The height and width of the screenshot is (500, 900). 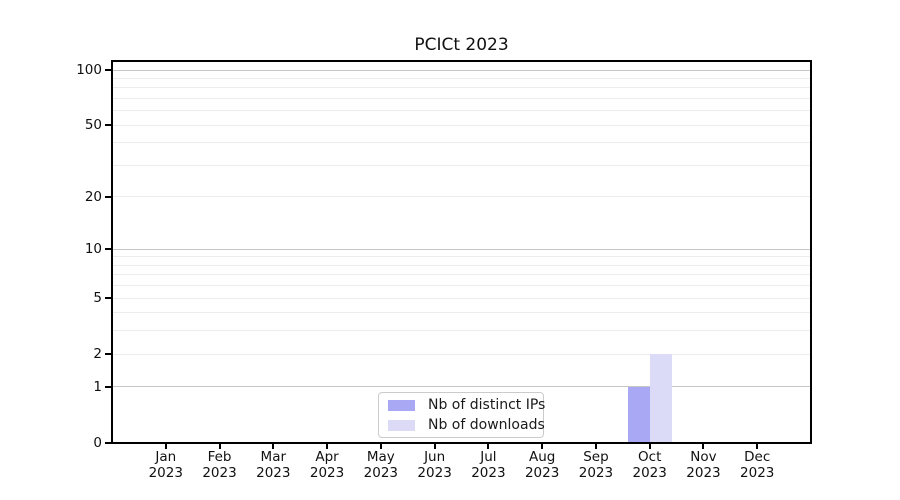 What do you see at coordinates (165, 465) in the screenshot?
I see `x-tick-label-jan: Jan 2023` at bounding box center [165, 465].